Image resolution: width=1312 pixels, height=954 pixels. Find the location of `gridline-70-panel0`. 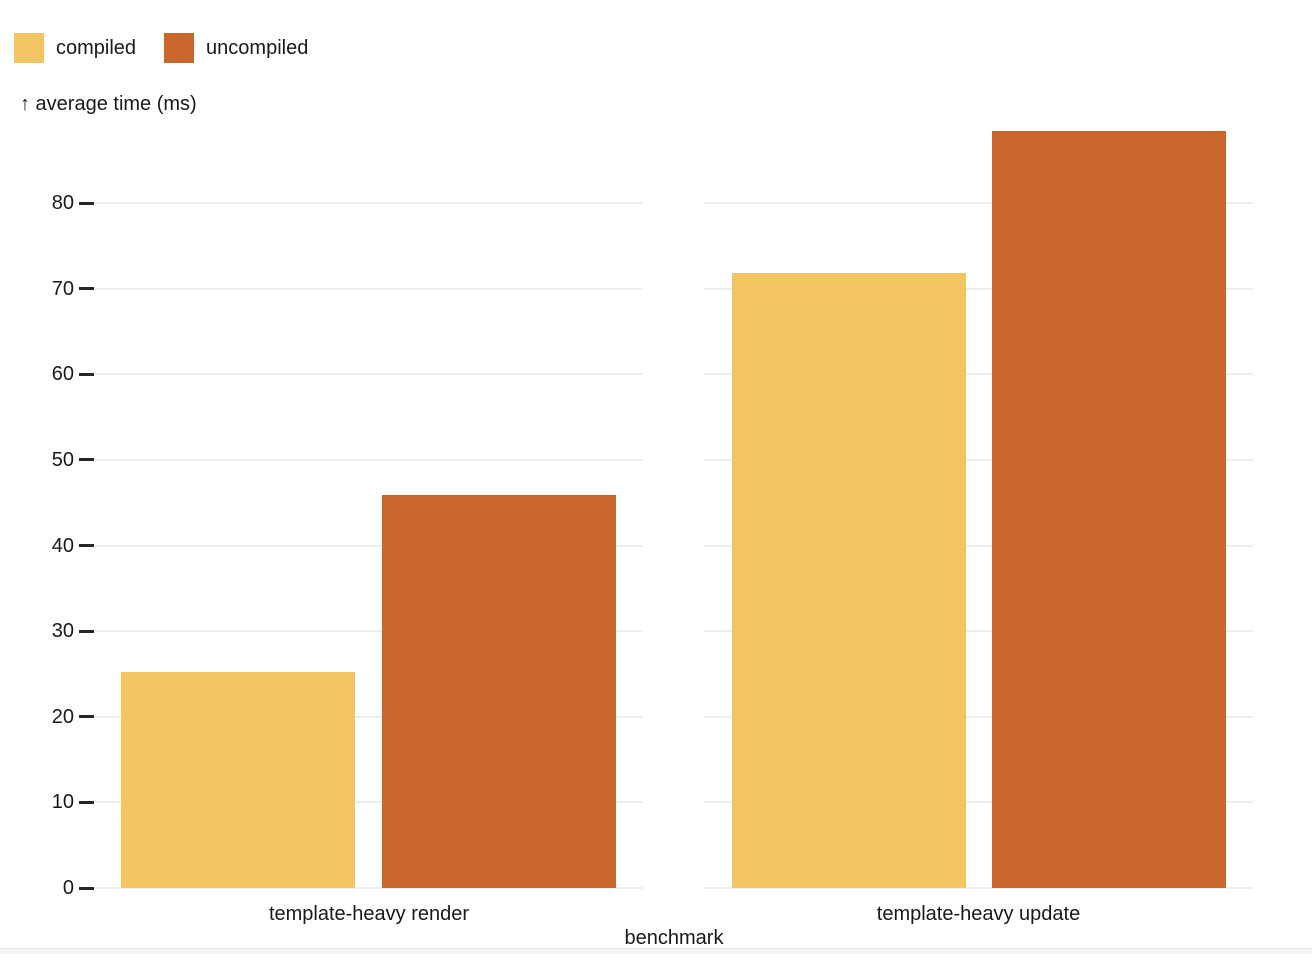

gridline-70-panel0 is located at coordinates (369, 288).